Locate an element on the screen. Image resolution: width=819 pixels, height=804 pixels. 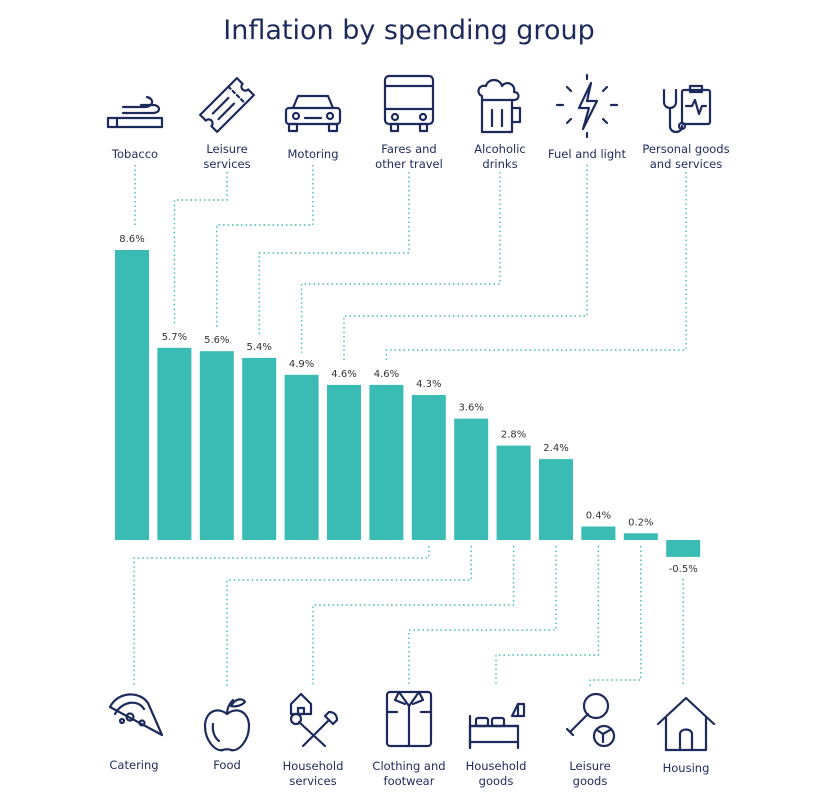
value-label-3: 5.4% is located at coordinates (258, 347).